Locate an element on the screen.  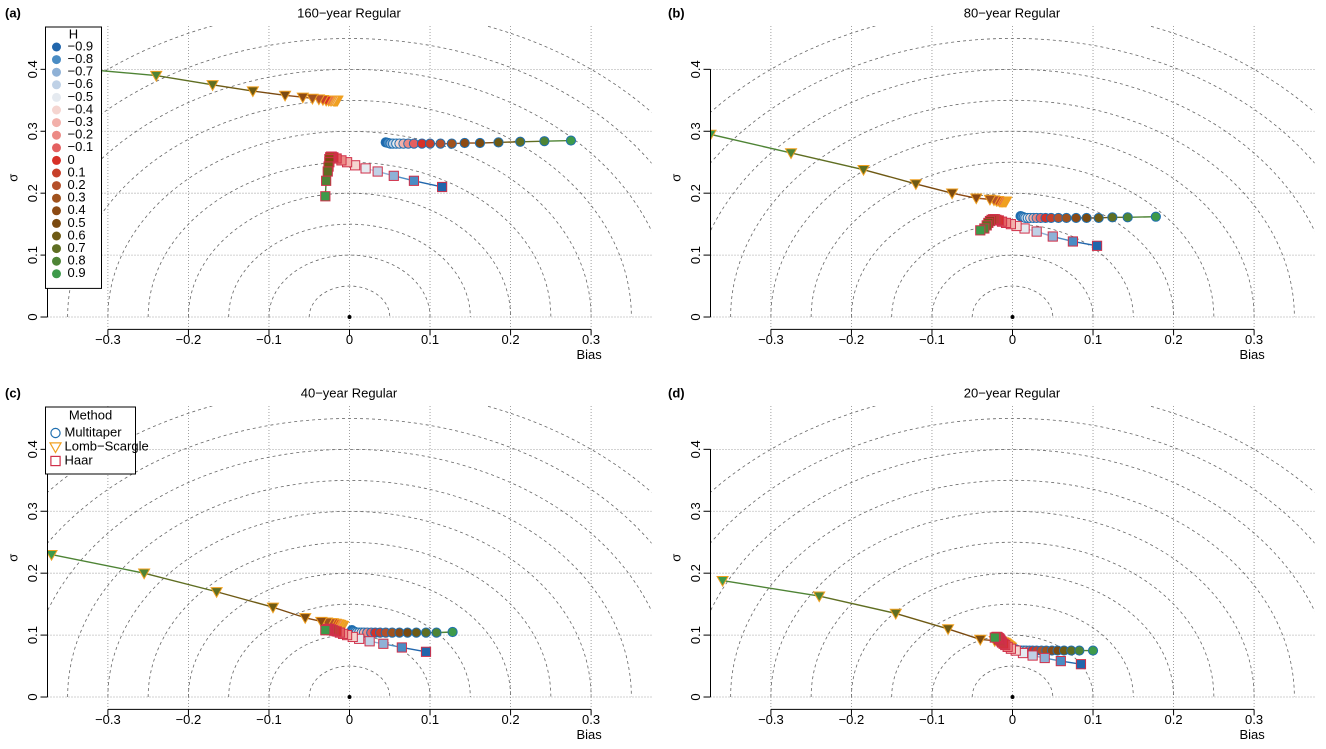
legend-label: 0.4 is located at coordinates (77, 209).